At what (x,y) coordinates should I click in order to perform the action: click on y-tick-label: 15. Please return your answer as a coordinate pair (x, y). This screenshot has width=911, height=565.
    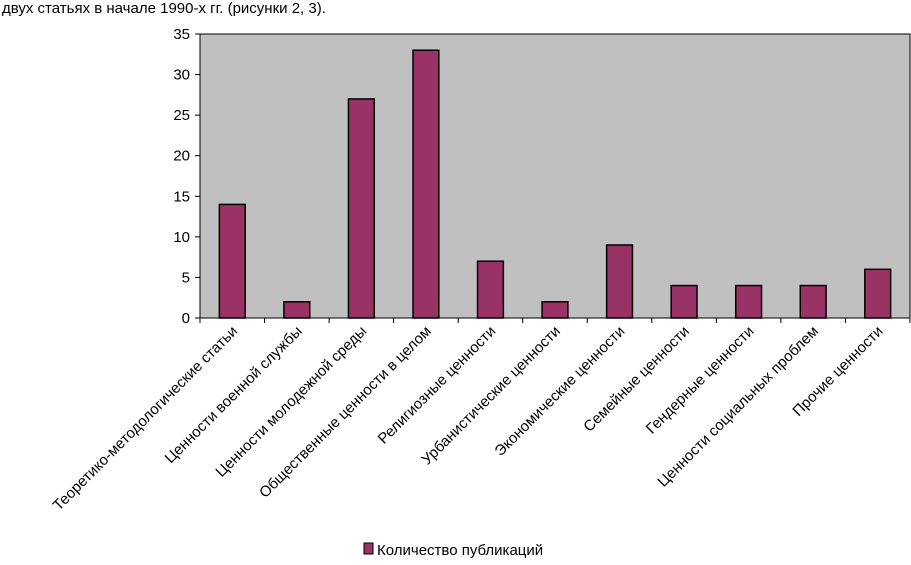
    Looking at the image, I should click on (181, 196).